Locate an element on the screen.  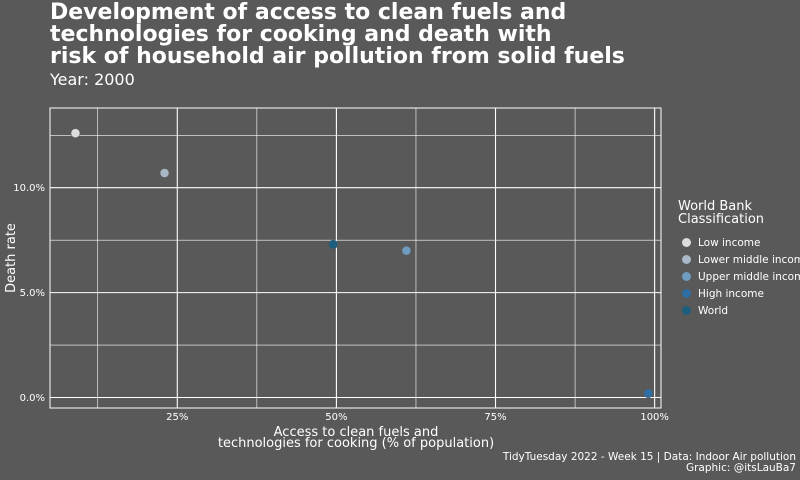
legend-item: Upper middle income is located at coordinates (739, 276).